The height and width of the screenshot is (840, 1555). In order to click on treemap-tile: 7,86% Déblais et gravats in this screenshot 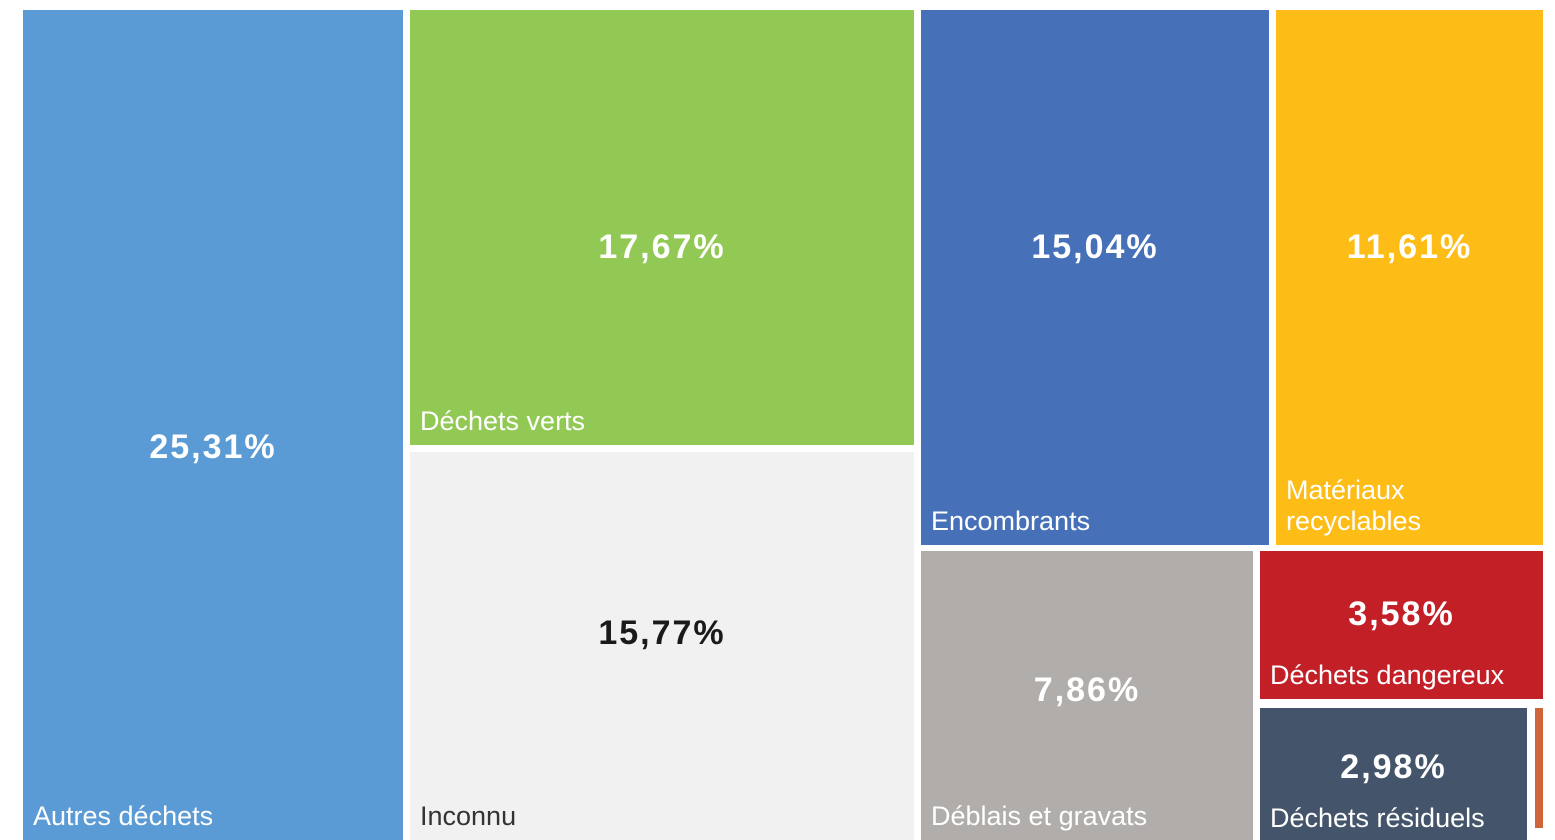, I will do `click(1087, 695)`.